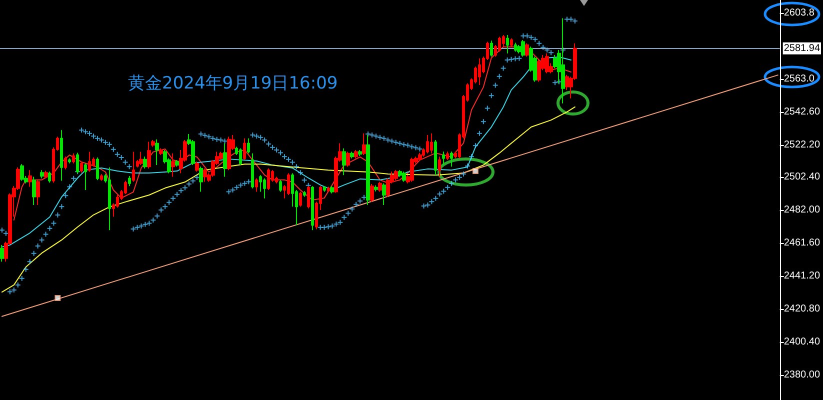  Describe the element at coordinates (799, 78) in the screenshot. I see `y-tick-label: 2563.0` at that location.